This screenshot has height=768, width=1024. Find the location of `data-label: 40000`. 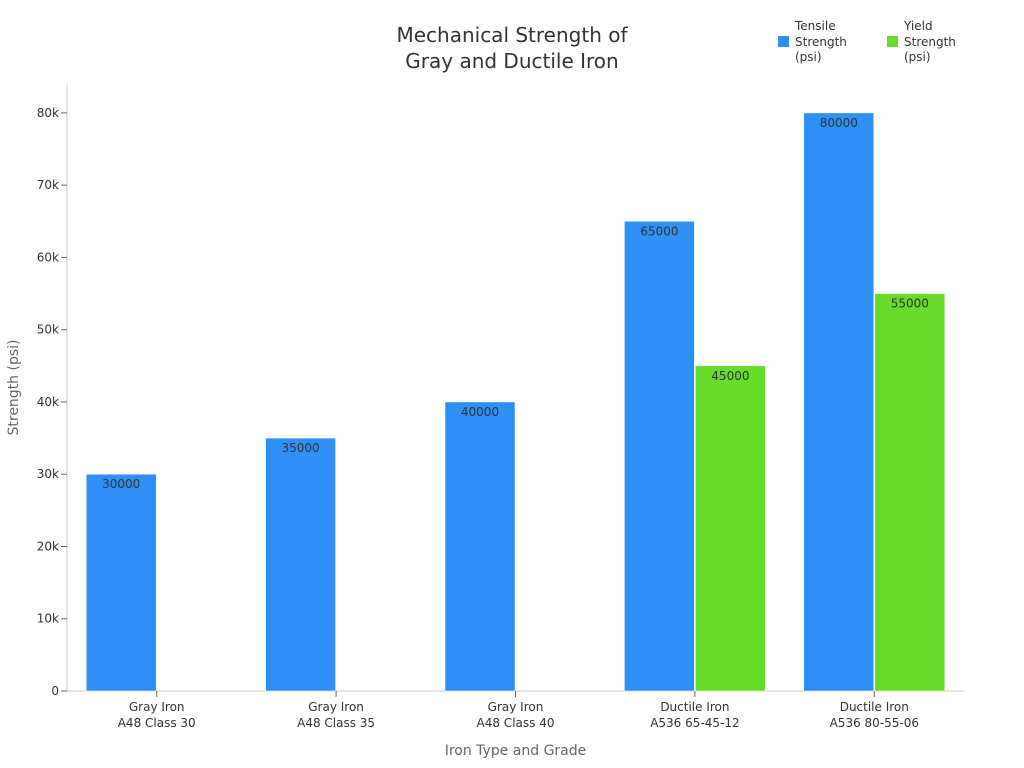

data-label: 40000 is located at coordinates (480, 412).